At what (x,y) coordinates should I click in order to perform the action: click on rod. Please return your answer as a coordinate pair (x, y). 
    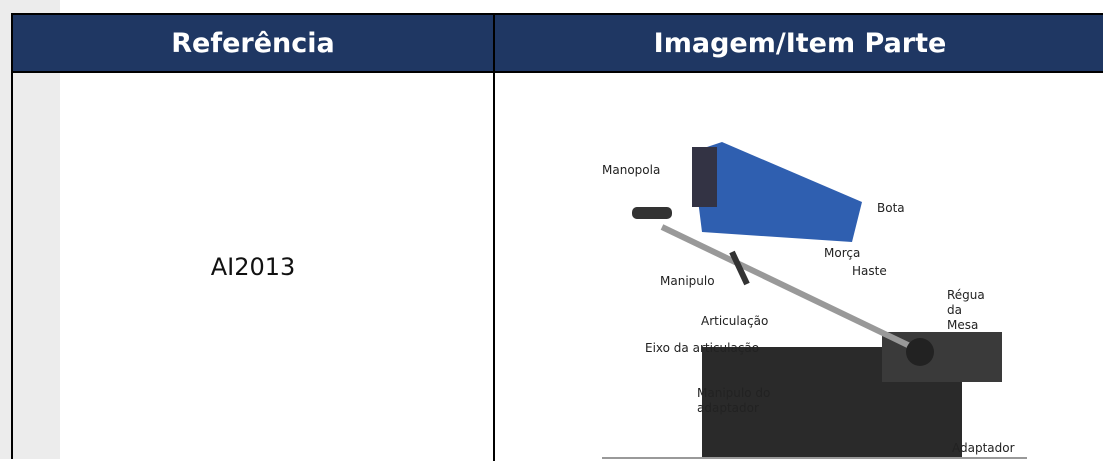
    Looking at the image, I should click on (787, 287).